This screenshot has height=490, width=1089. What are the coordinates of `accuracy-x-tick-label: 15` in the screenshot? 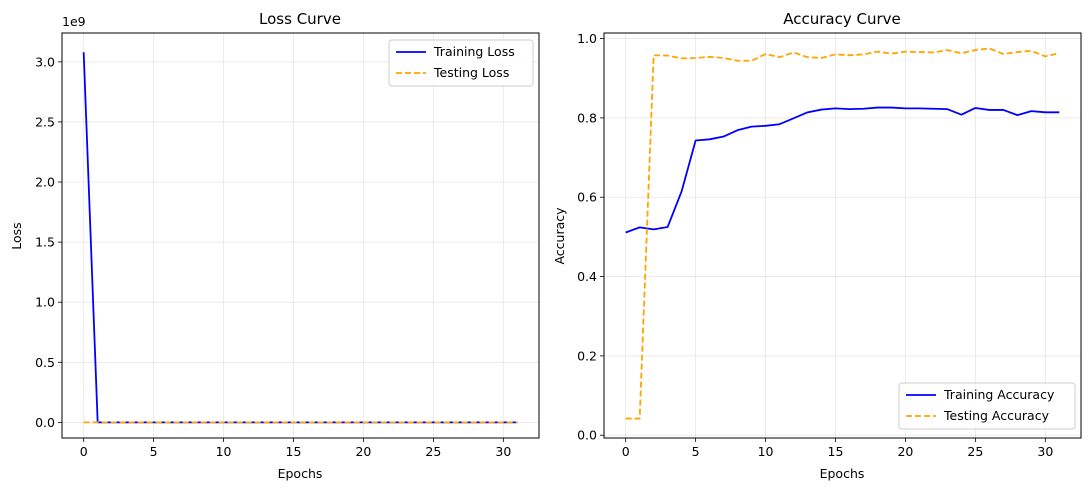 It's located at (836, 451).